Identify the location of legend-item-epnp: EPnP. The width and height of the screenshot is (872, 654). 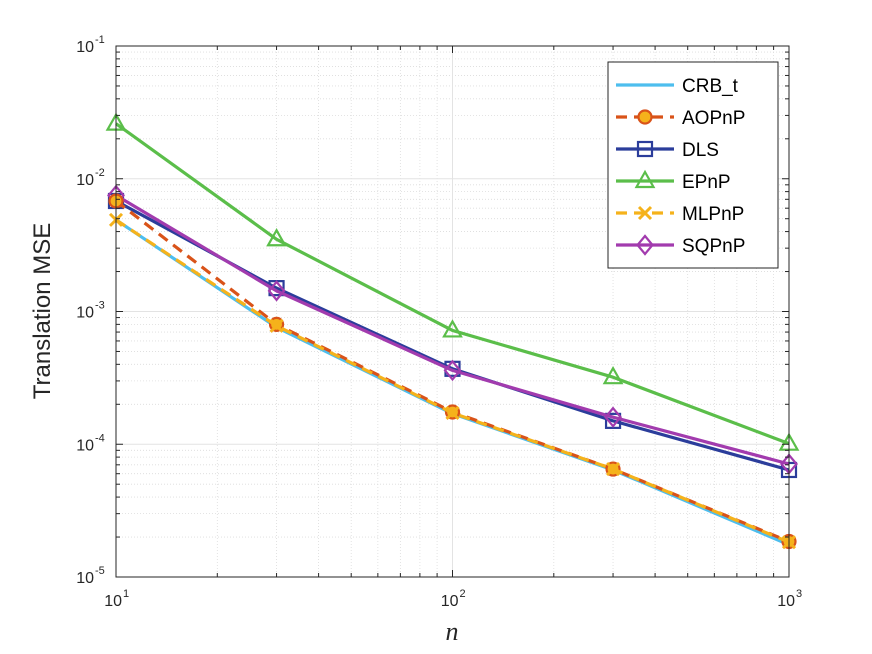
(673, 181).